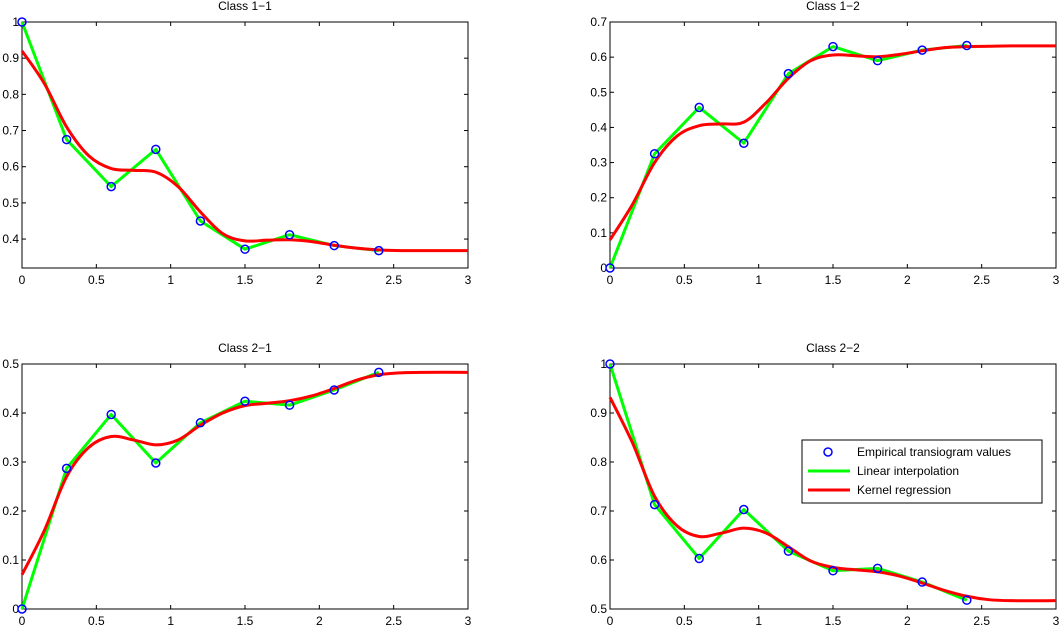 Image resolution: width=1061 pixels, height=628 pixels. What do you see at coordinates (833, 348) in the screenshot?
I see `chart-title: Class 2−2` at bounding box center [833, 348].